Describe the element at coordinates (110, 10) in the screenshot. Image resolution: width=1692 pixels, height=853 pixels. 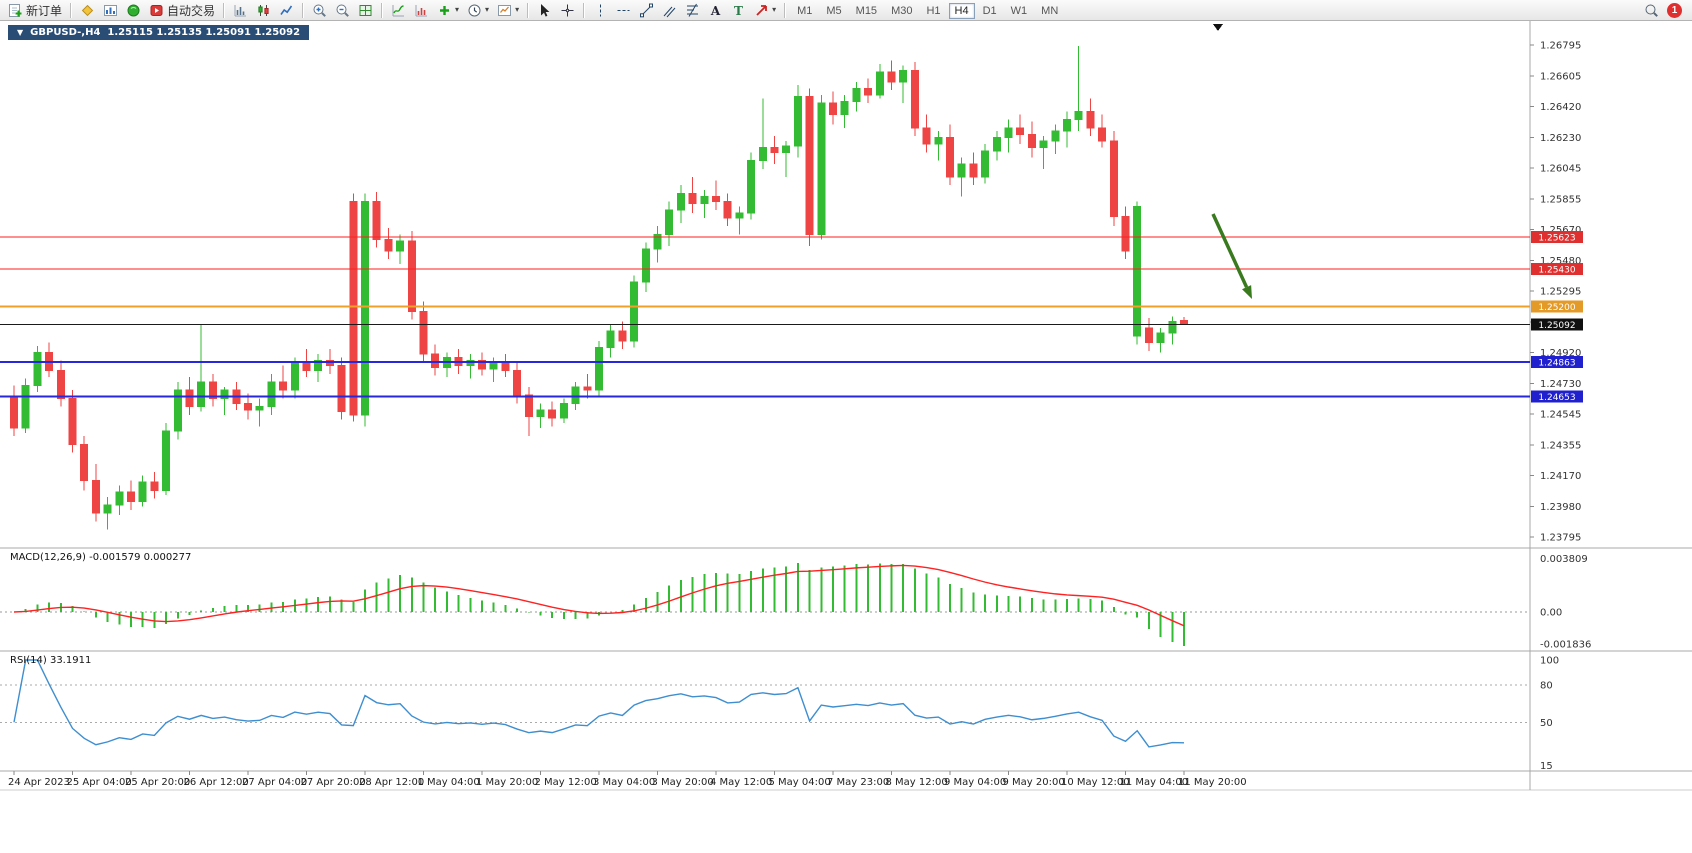
I see `new-chart-button` at that location.